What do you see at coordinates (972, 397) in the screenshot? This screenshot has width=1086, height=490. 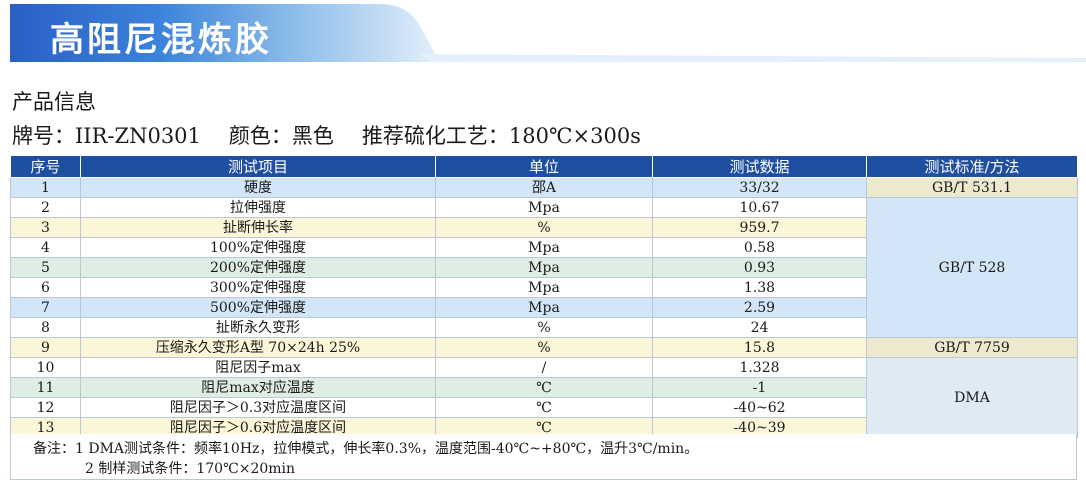 I see `cell-standard: DMA` at bounding box center [972, 397].